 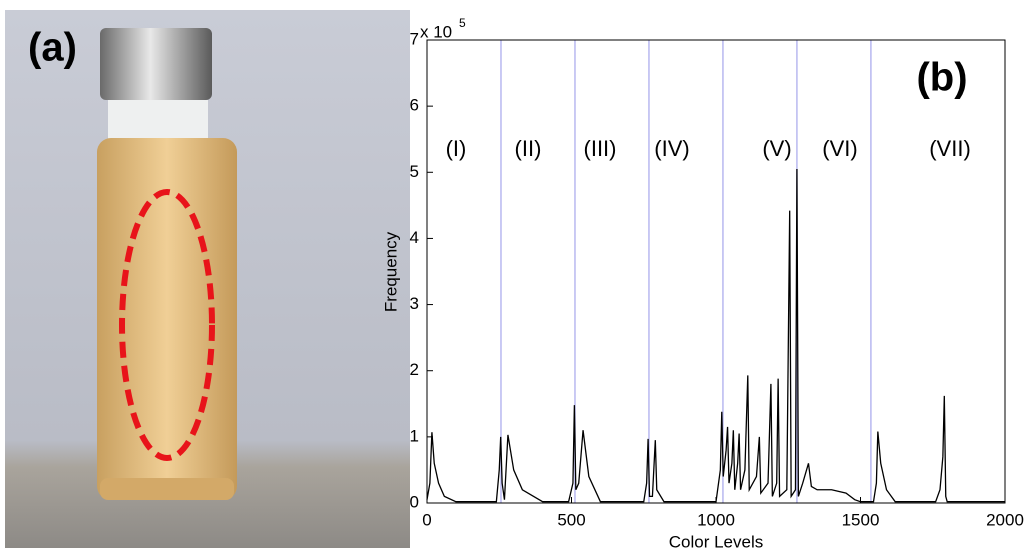 I want to click on y-tick-label: 1, so click(x=414, y=435).